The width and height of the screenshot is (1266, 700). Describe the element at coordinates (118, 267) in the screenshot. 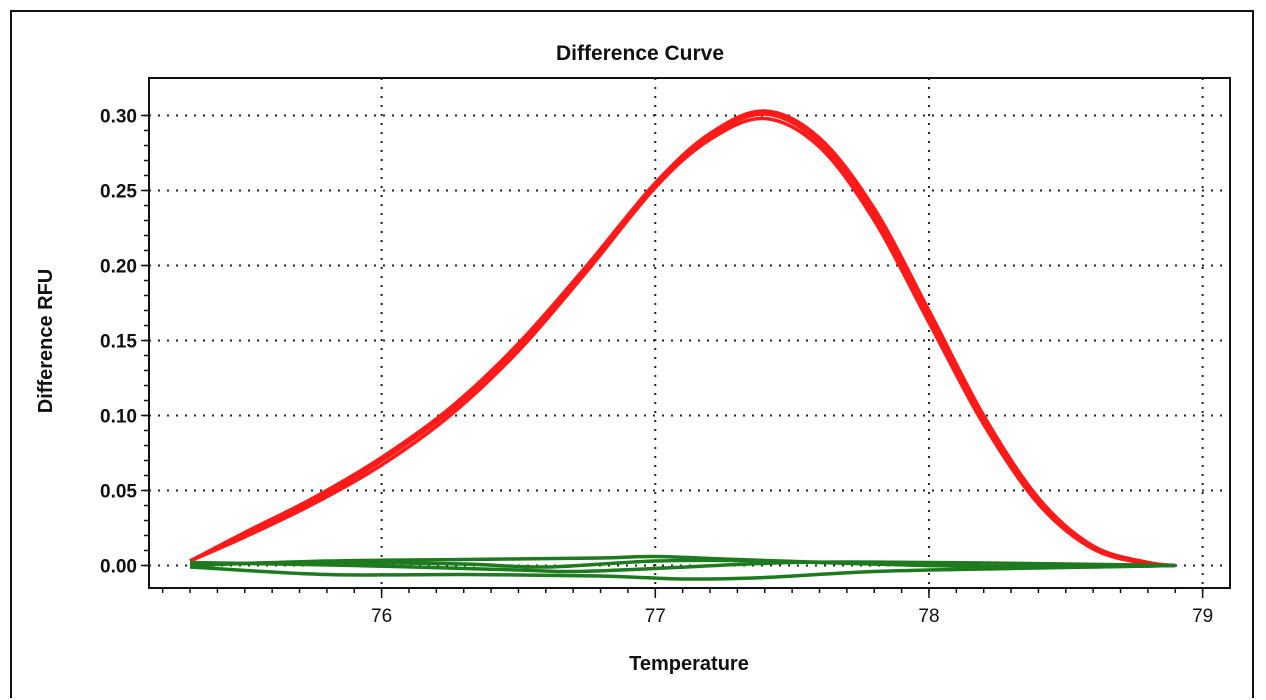

I see `y-tick-label: 0.20` at that location.